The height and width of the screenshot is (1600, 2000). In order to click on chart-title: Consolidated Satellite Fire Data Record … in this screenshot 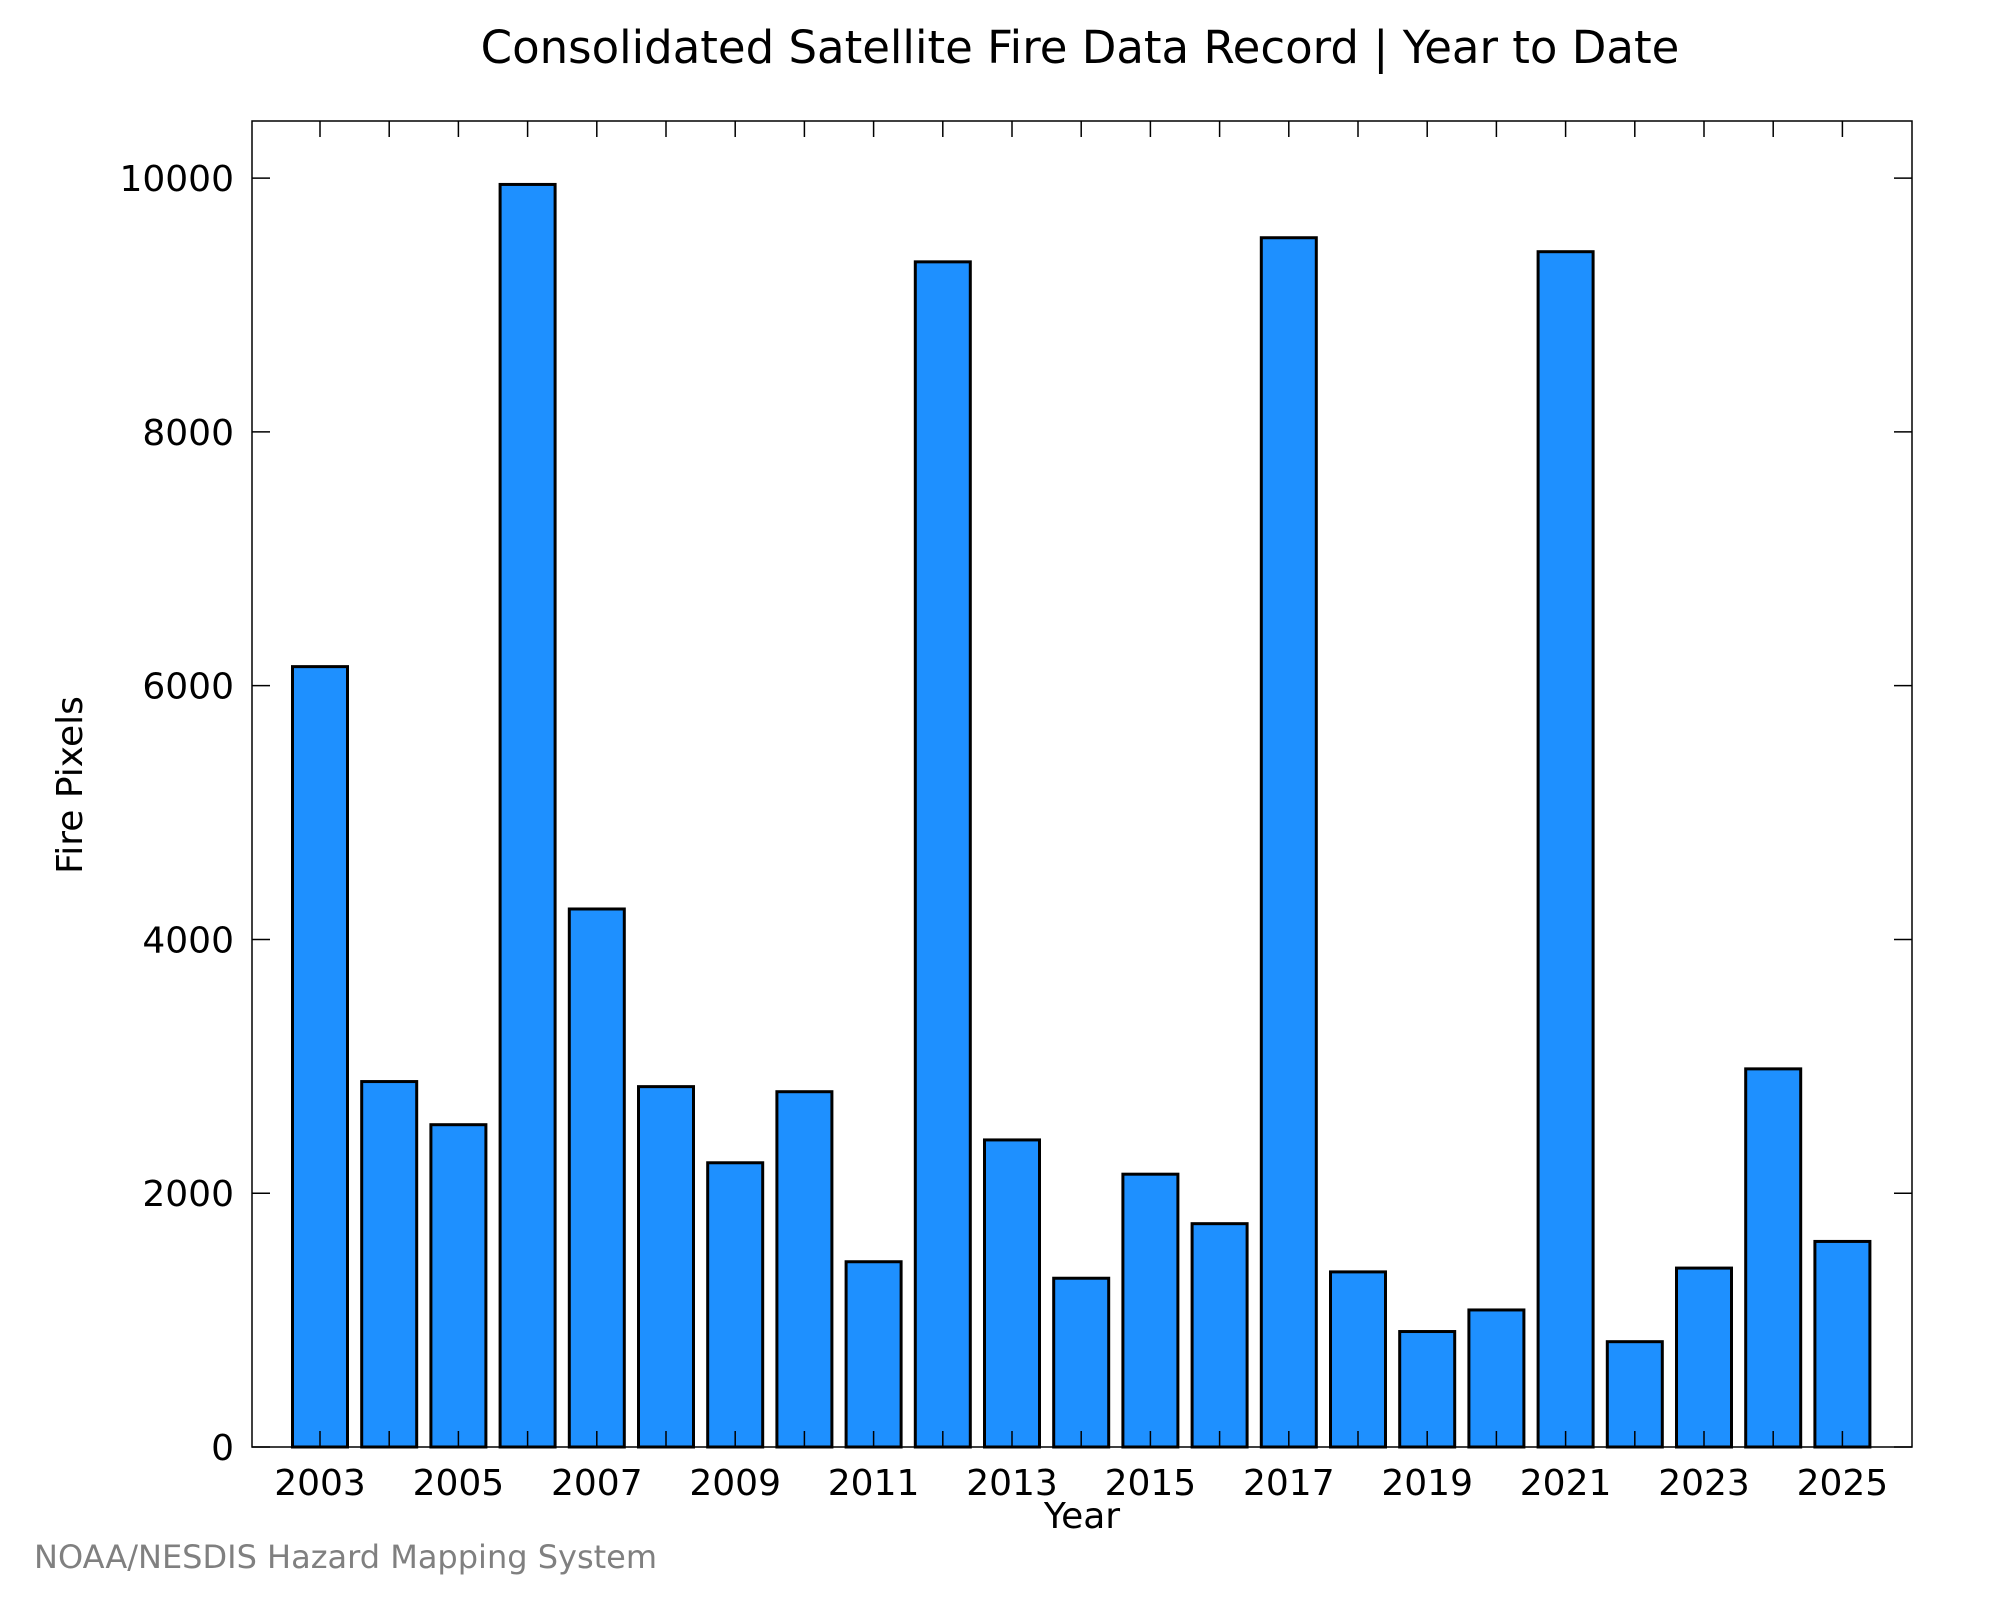, I will do `click(1080, 47)`.